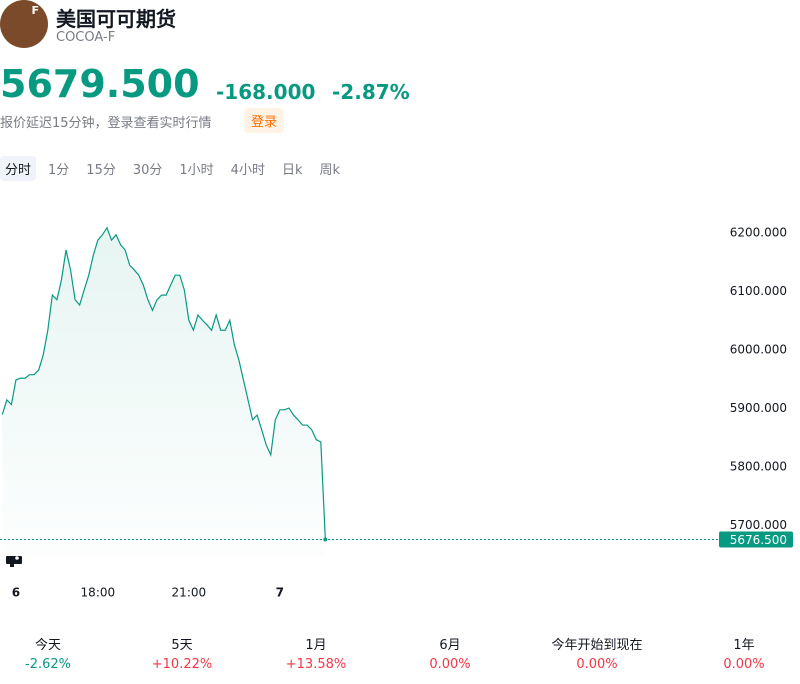 The width and height of the screenshot is (800, 684). What do you see at coordinates (16, 593) in the screenshot?
I see `x-tick-label: 6` at bounding box center [16, 593].